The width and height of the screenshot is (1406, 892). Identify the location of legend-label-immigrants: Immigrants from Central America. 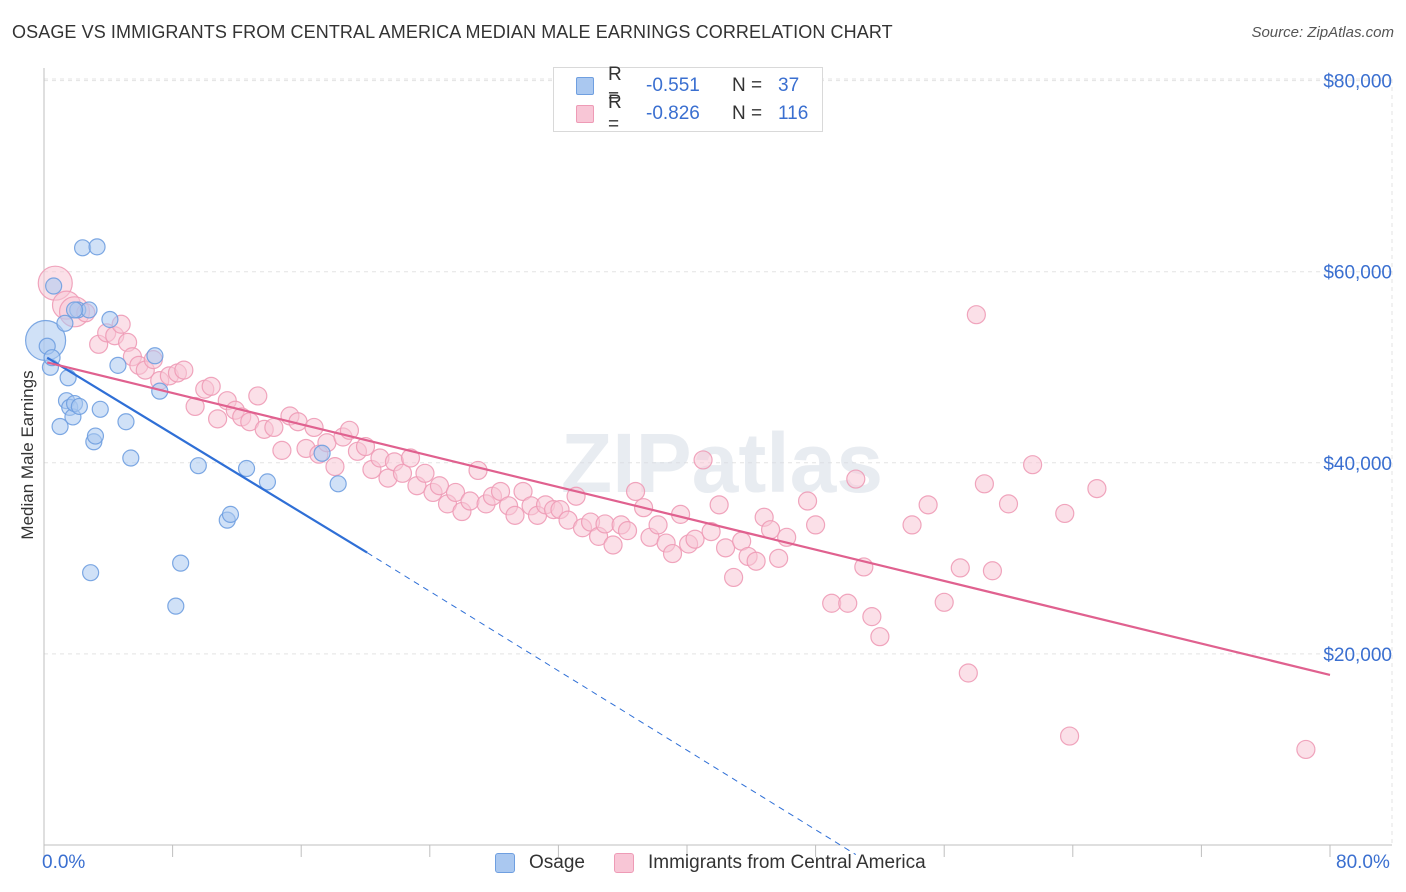
(787, 862).